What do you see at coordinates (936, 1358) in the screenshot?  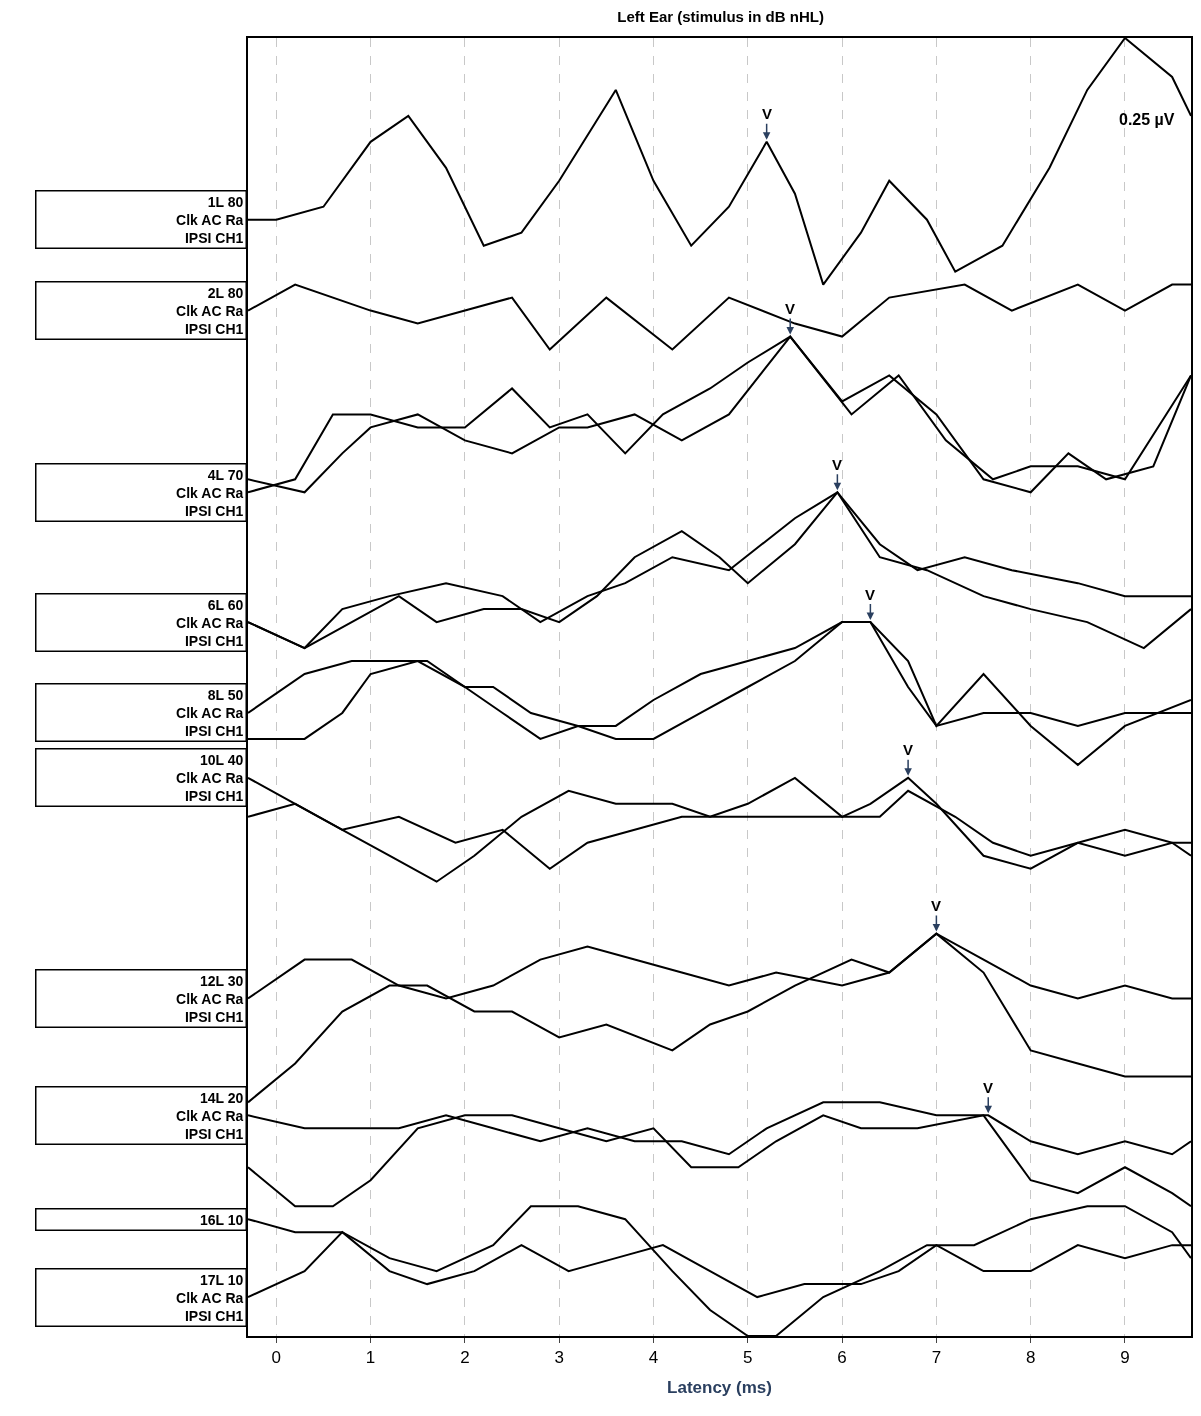 I see `x-tick-label: 7` at bounding box center [936, 1358].